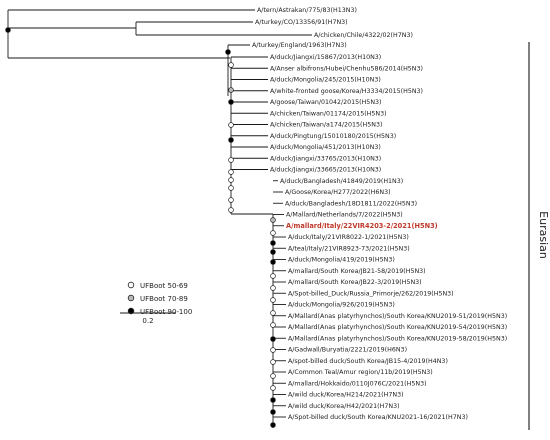 This screenshot has width=550, height=440. What do you see at coordinates (326, 102) in the screenshot?
I see `taxon-label: A/goose/Taiwan/01042/2015(H5N3)` at bounding box center [326, 102].